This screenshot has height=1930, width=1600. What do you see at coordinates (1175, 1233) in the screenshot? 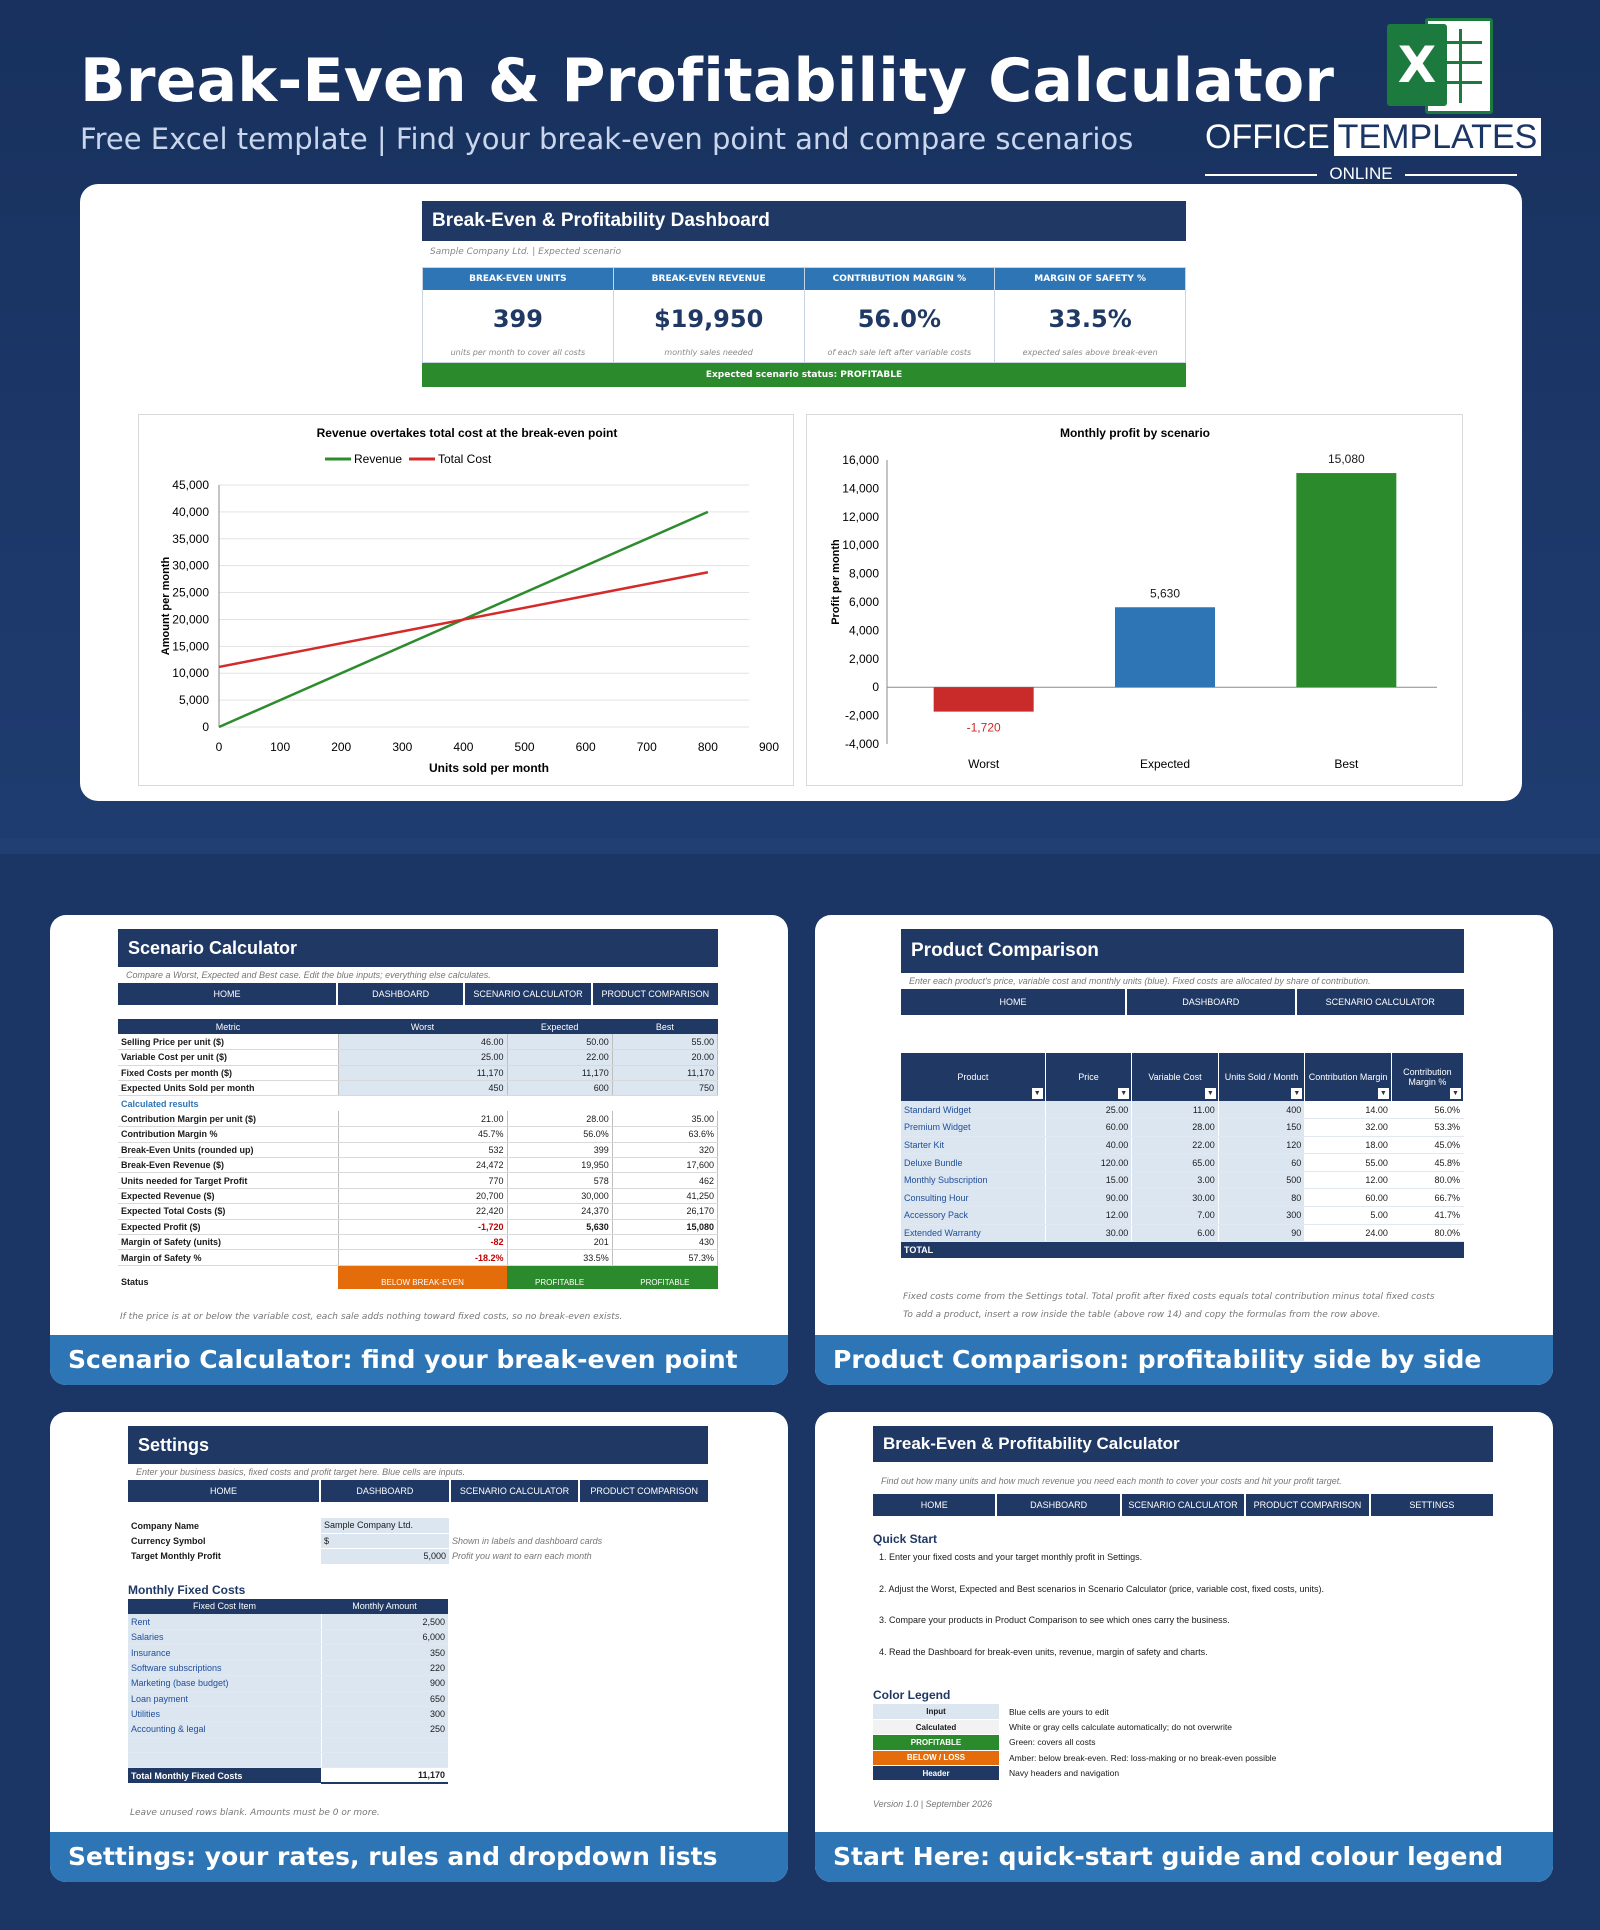
I see `input-cell: 6.00` at bounding box center [1175, 1233].